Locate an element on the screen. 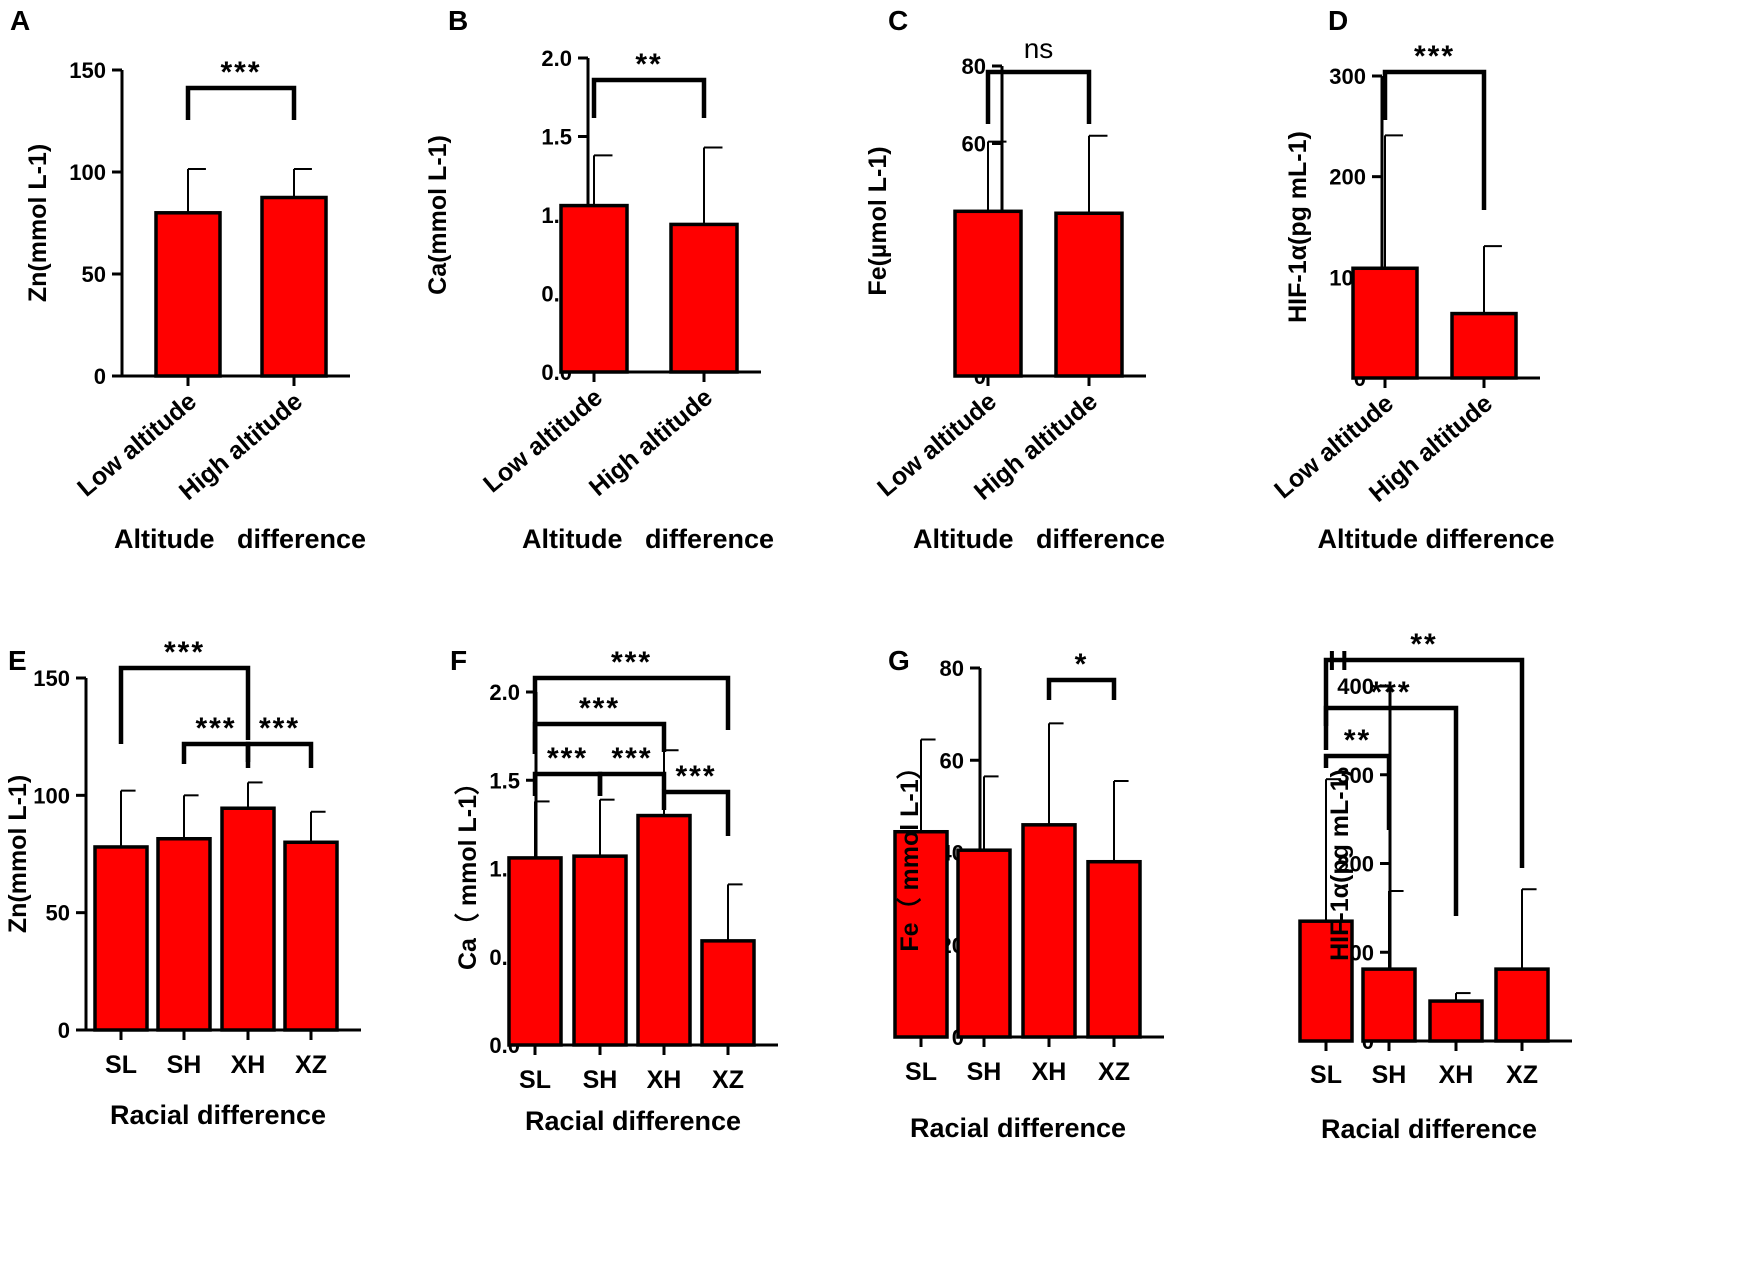  y-axis-label: Ca(mmol L-1) is located at coordinates (438, 215).